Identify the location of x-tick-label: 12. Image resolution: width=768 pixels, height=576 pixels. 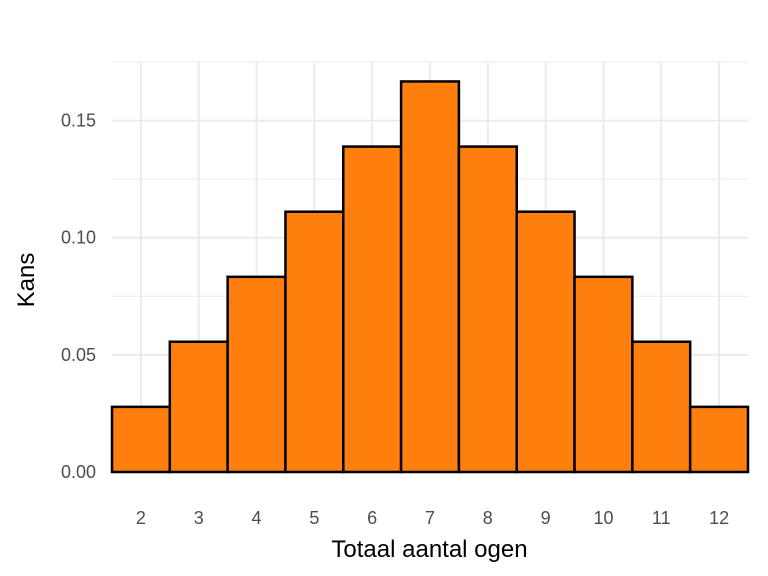
(719, 518).